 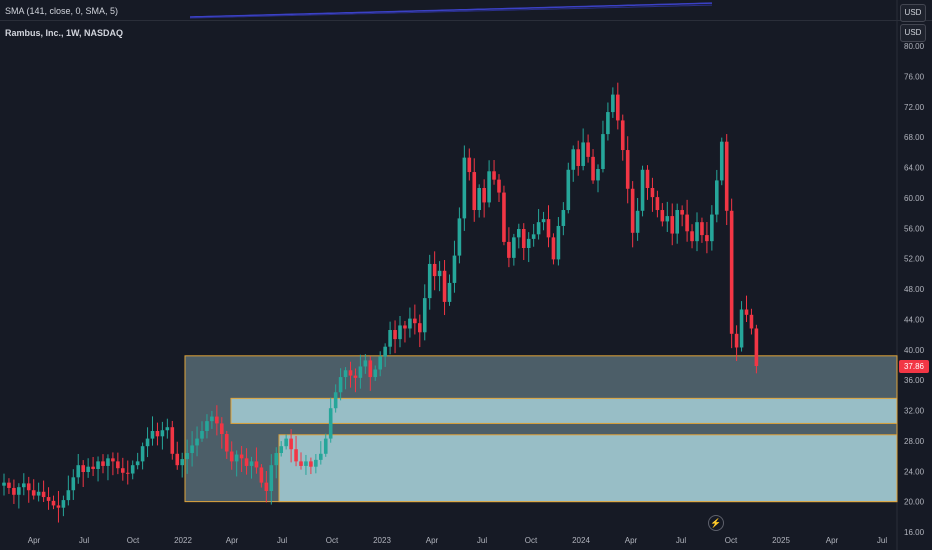 What do you see at coordinates (914, 76) in the screenshot?
I see `y-tick-label: 76.00` at bounding box center [914, 76].